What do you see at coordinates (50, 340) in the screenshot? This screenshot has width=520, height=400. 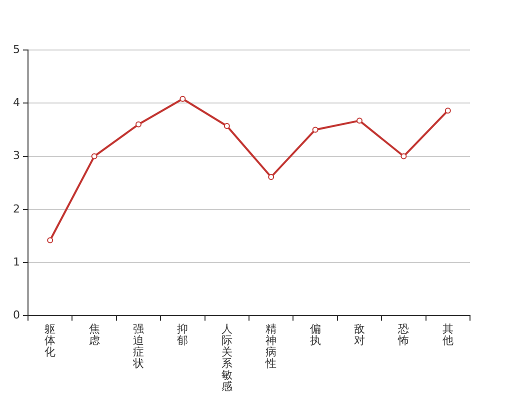 I see `x-tick-label: 躯体化` at bounding box center [50, 340].